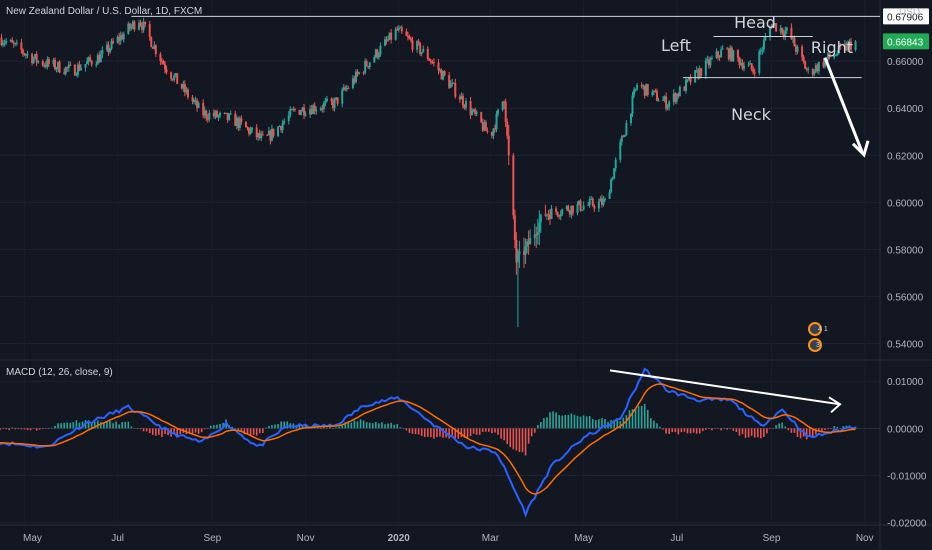 This screenshot has width=932, height=550. I want to click on event-badge, so click(815, 329).